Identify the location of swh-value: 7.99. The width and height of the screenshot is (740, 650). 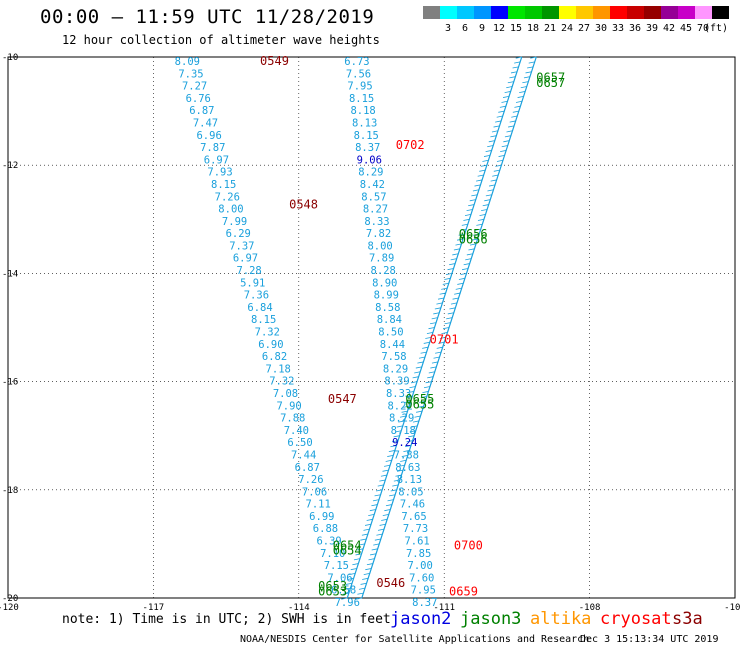
(234, 222).